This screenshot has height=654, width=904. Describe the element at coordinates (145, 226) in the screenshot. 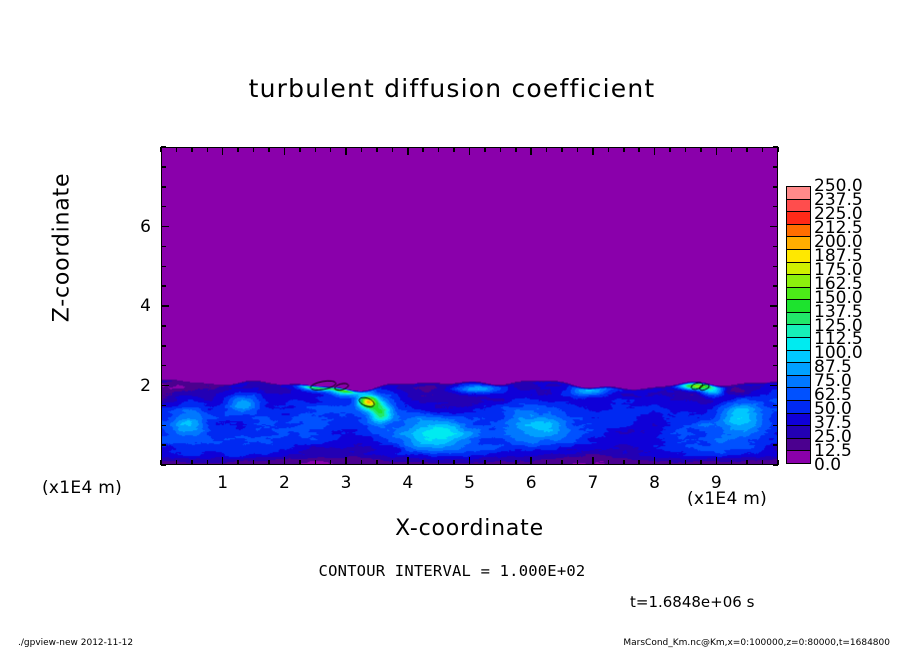

I see `y-tick-label: 6` at that location.